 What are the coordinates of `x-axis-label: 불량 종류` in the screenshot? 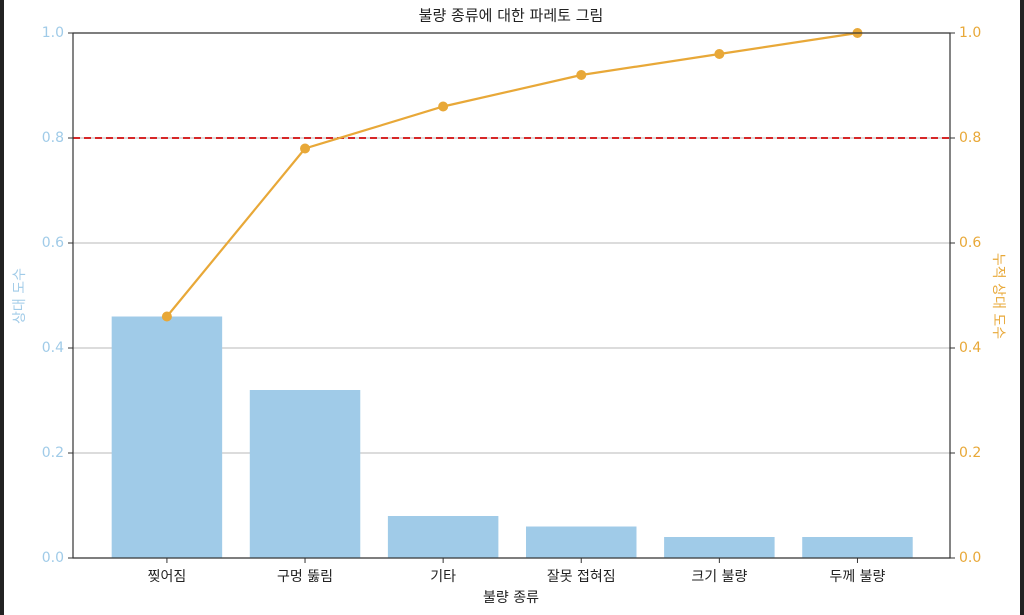 It's located at (511, 598).